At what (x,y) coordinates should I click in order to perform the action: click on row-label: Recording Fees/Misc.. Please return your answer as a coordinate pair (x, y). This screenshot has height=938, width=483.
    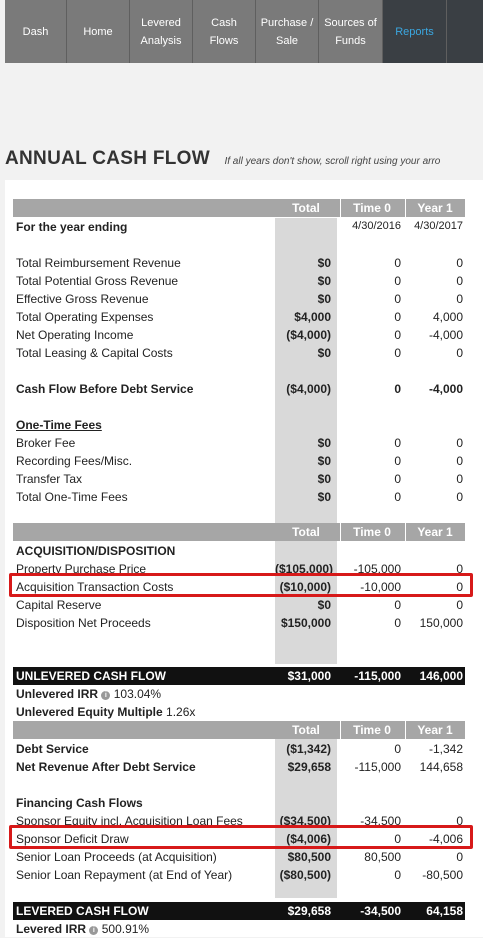
    Looking at the image, I should click on (74, 461).